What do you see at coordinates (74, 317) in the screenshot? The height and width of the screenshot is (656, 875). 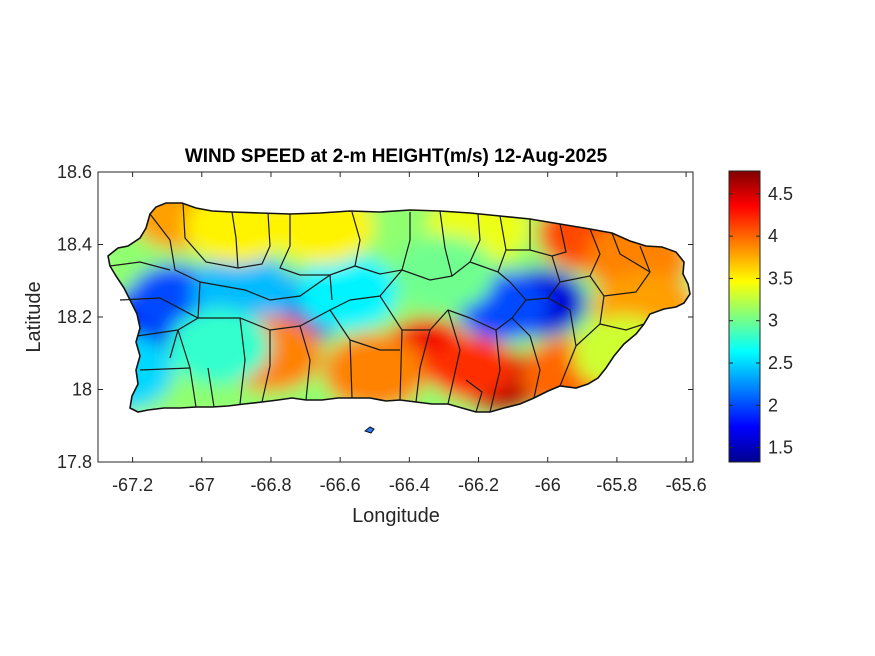 I see `y-tick-label: 18.2` at bounding box center [74, 317].